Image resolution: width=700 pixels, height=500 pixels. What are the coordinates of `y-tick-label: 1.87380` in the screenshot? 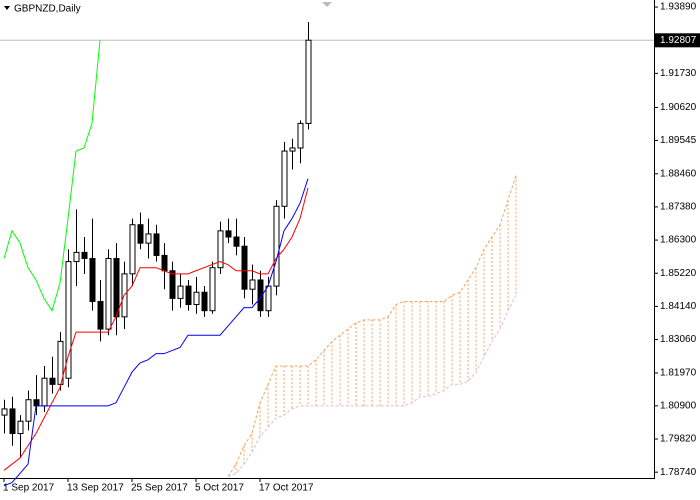 It's located at (678, 207).